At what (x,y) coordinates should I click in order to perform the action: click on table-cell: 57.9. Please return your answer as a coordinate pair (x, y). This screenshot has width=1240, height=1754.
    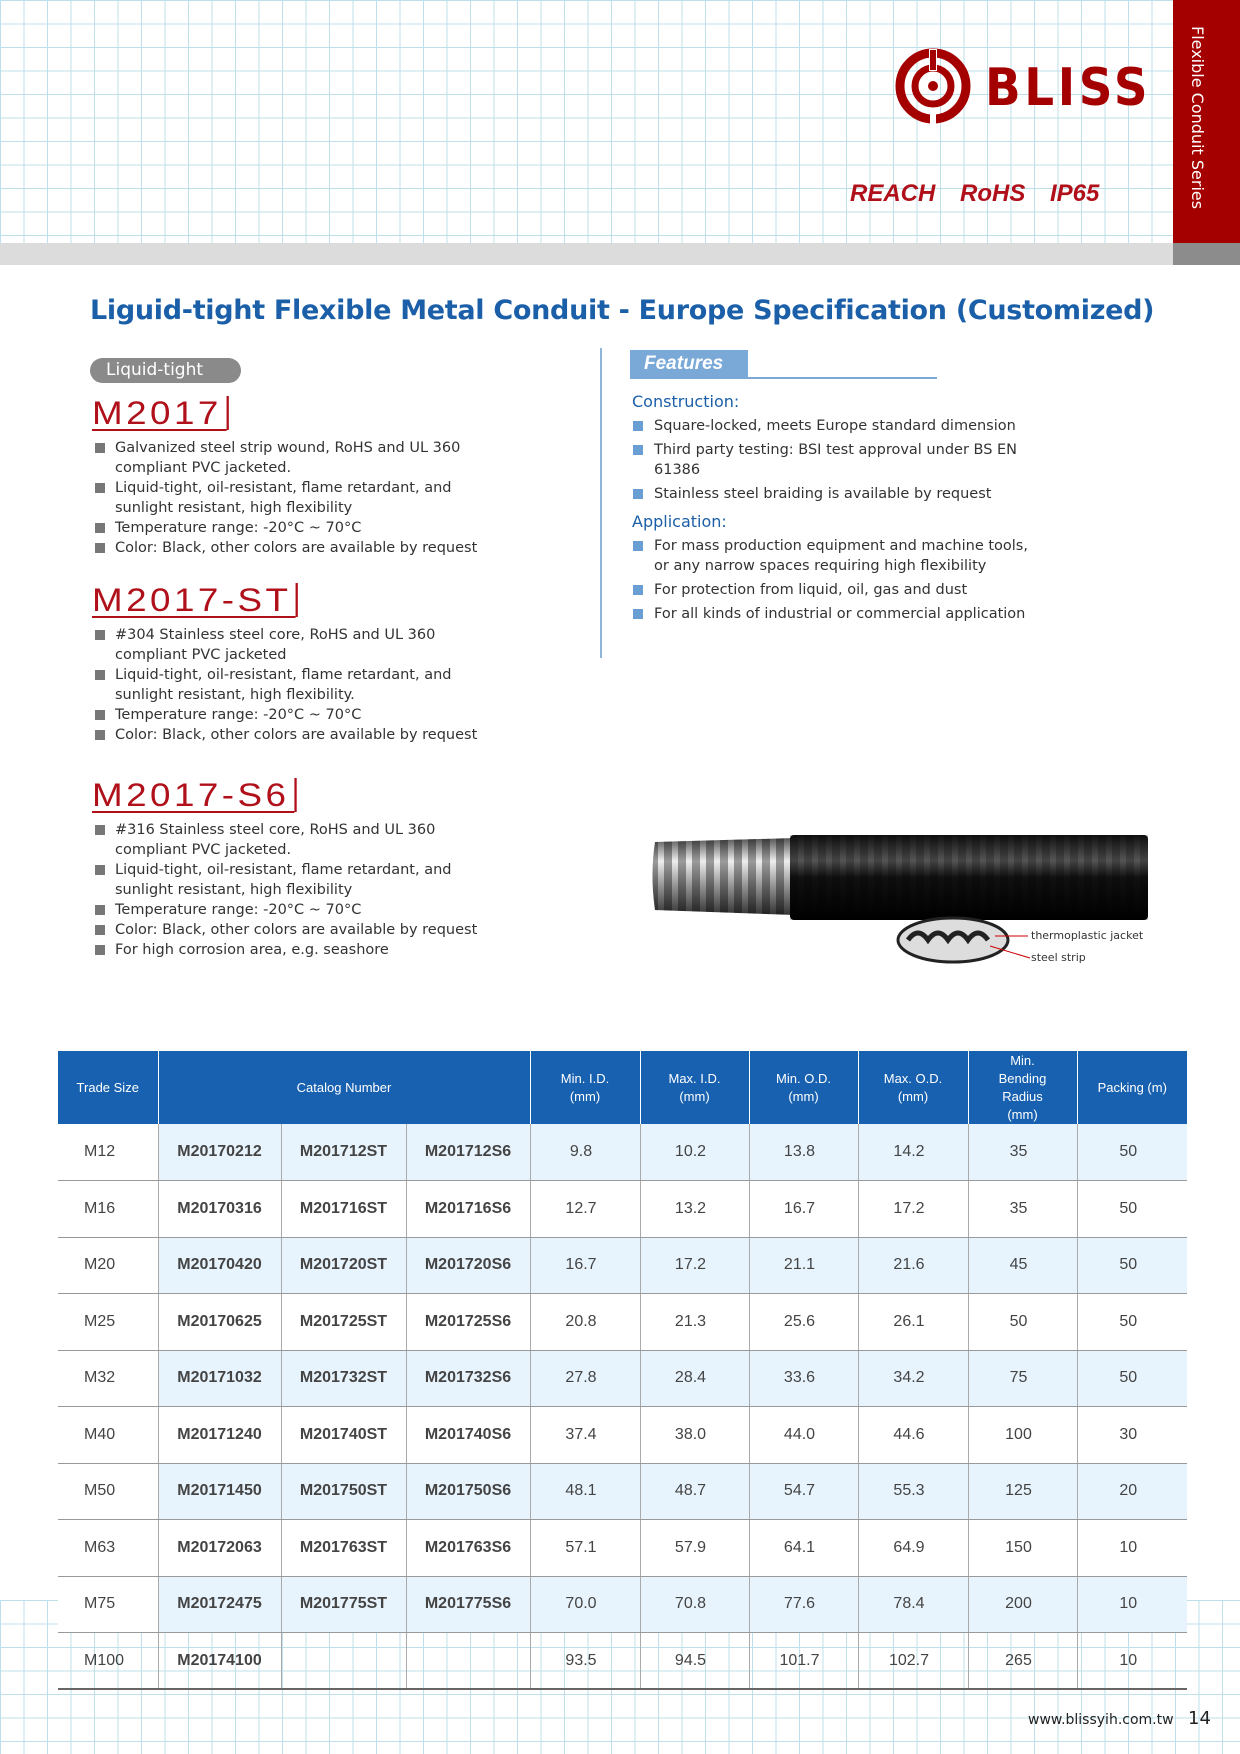
    Looking at the image, I should click on (695, 1548).